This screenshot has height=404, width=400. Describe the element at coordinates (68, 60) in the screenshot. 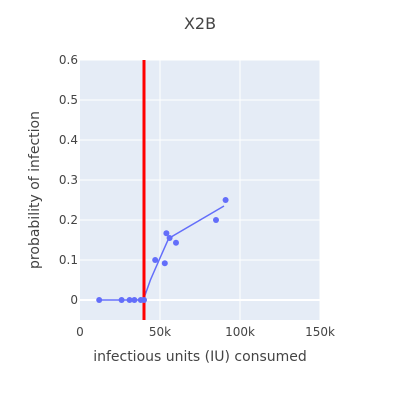

I see `y-tick-label: 0.6` at that location.